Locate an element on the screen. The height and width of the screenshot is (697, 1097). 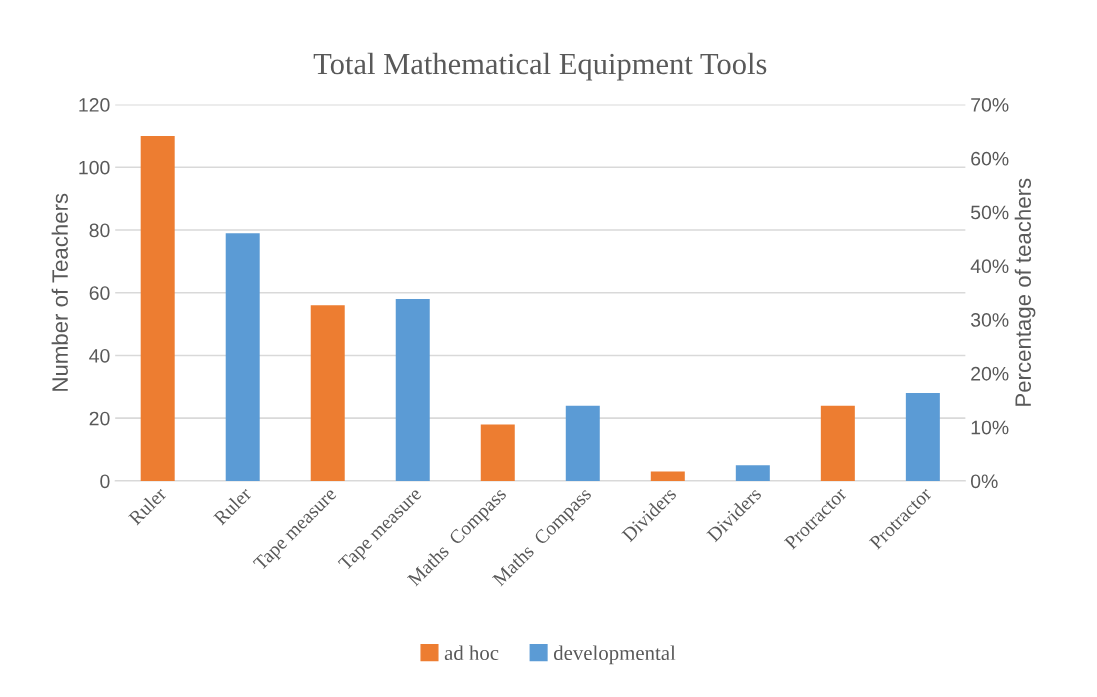
y2-axis-title: Percentage of teachers is located at coordinates (1025, 292).